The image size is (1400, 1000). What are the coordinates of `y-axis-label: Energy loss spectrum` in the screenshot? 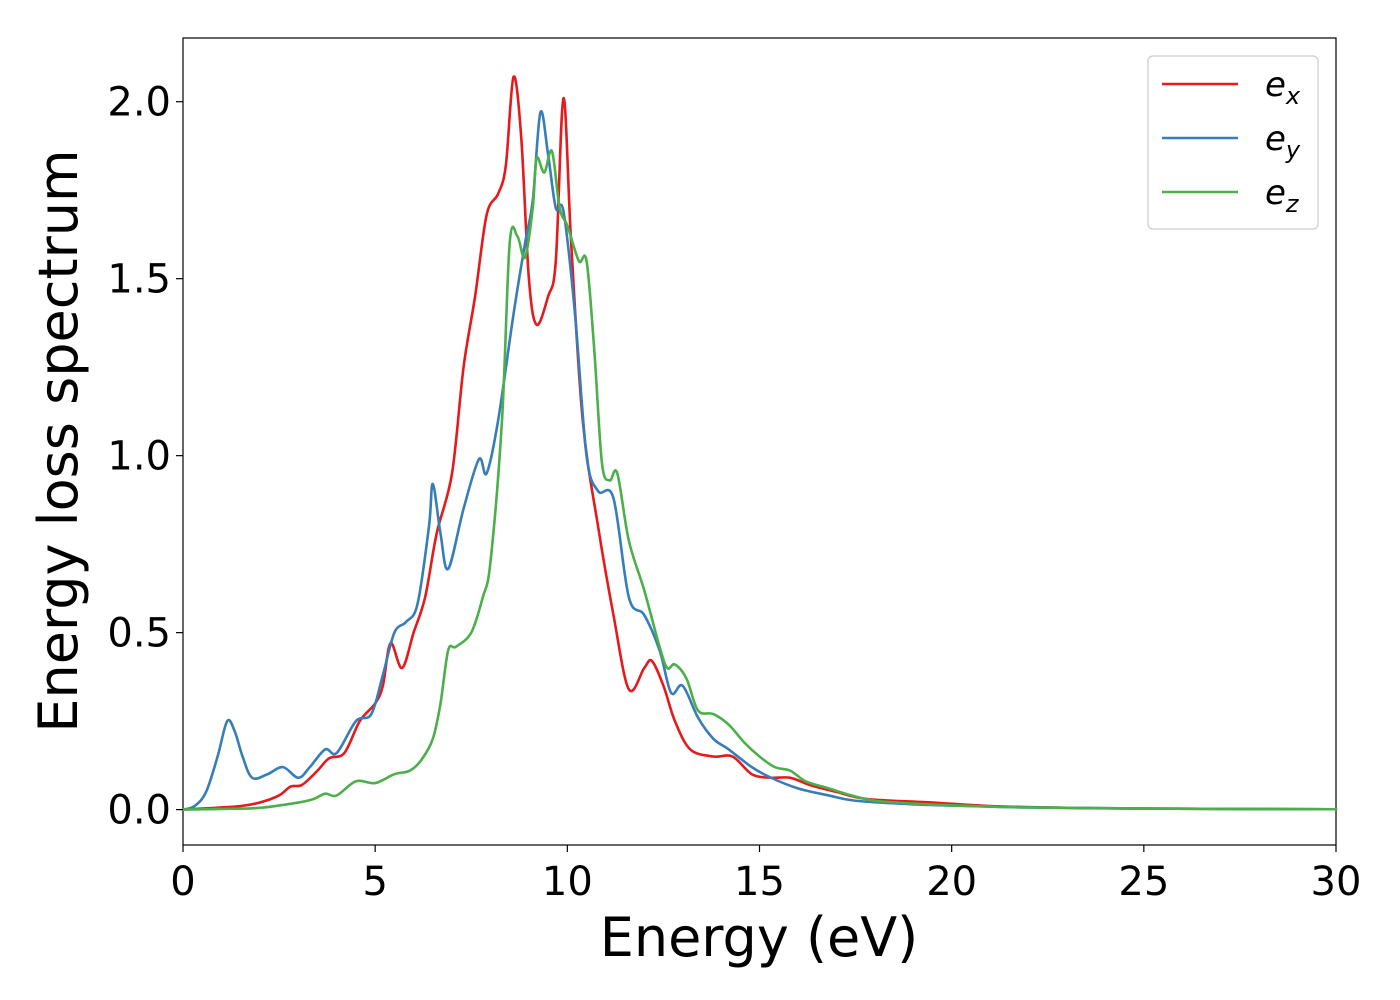 It's located at (58, 440).